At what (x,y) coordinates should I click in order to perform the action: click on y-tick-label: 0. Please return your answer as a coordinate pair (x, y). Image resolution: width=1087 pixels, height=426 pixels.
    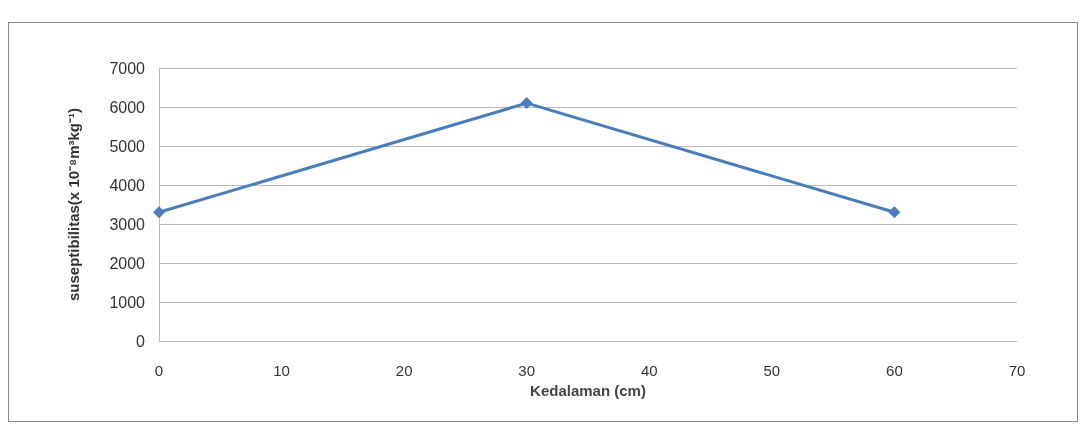
    Looking at the image, I should click on (141, 341).